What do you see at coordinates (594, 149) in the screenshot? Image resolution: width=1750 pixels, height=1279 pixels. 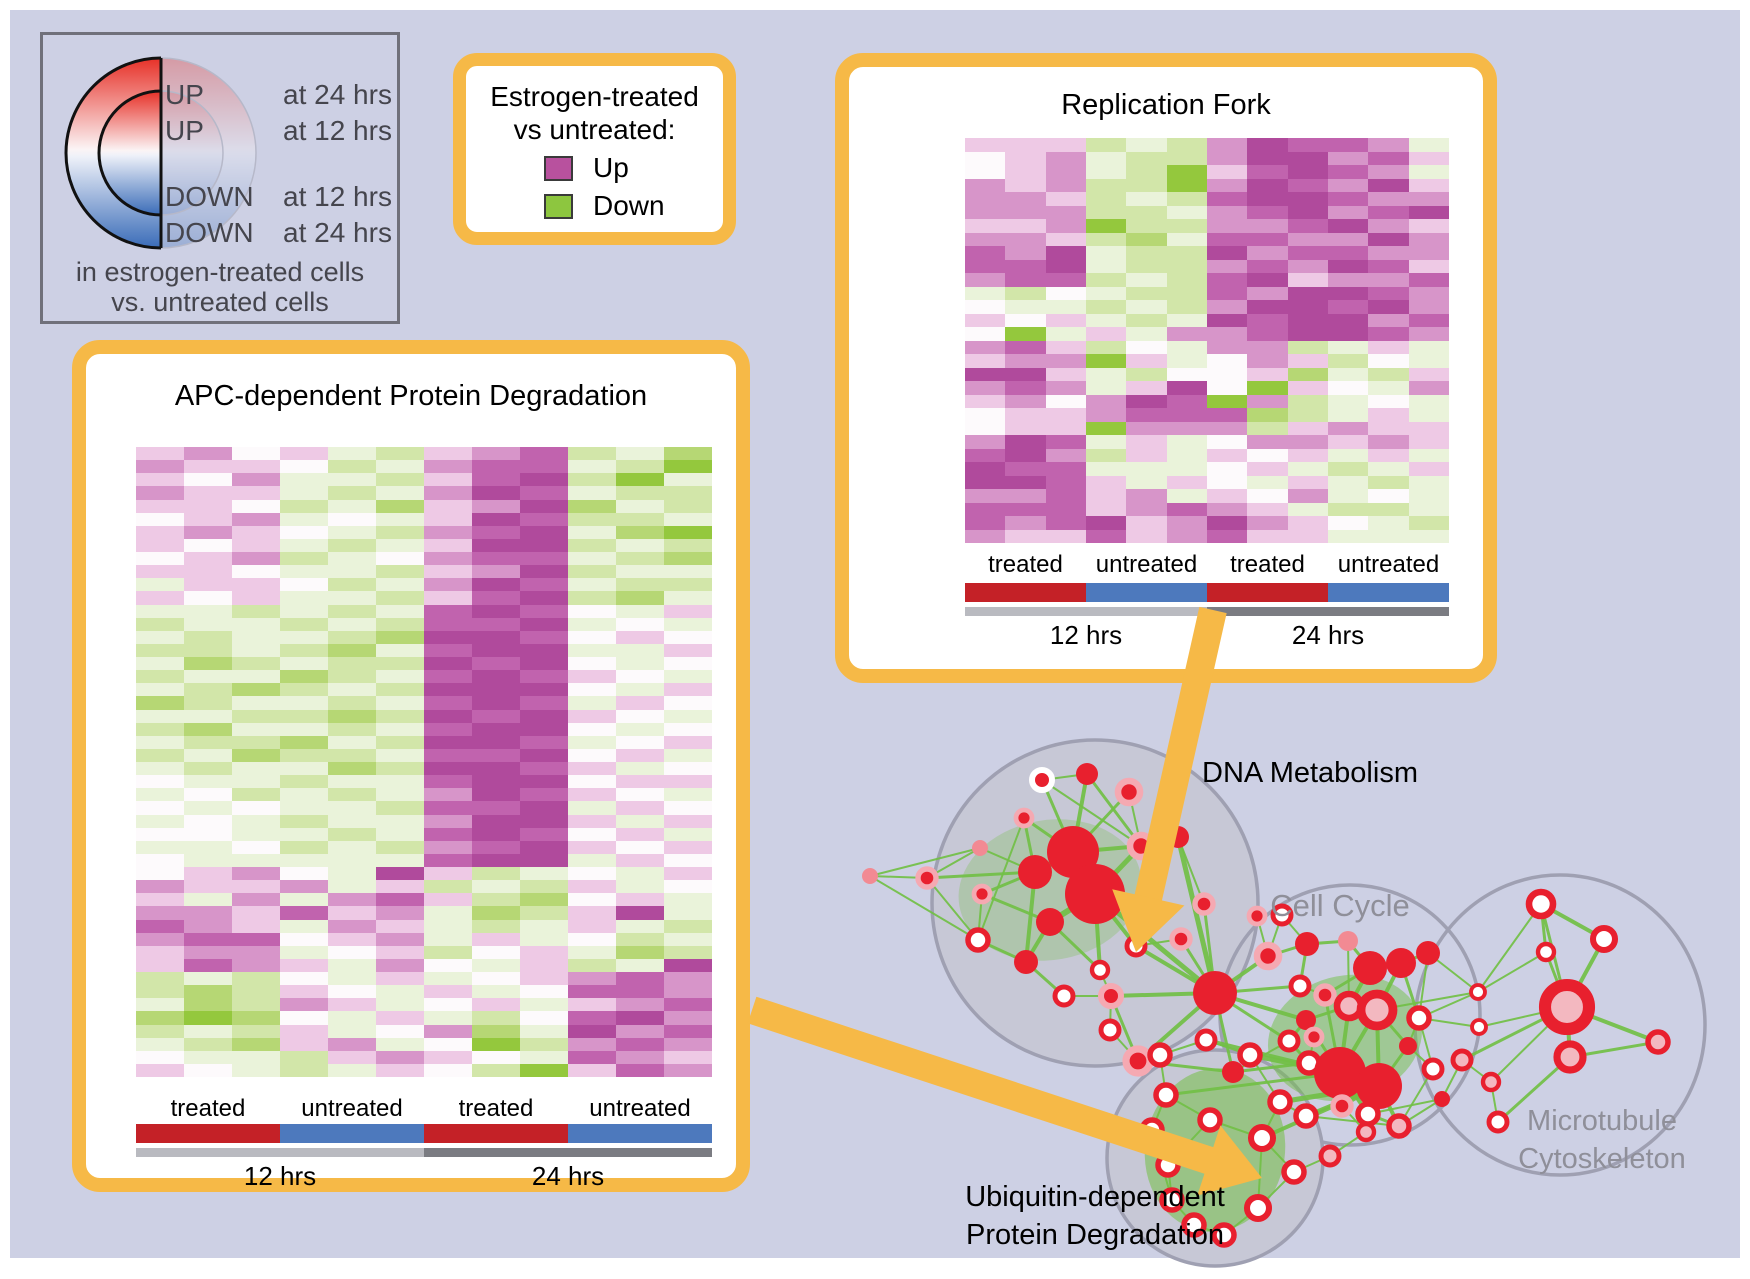 I see `estrogen-legend-box: Estrogen-treated vs untreated: Up Down` at bounding box center [594, 149].